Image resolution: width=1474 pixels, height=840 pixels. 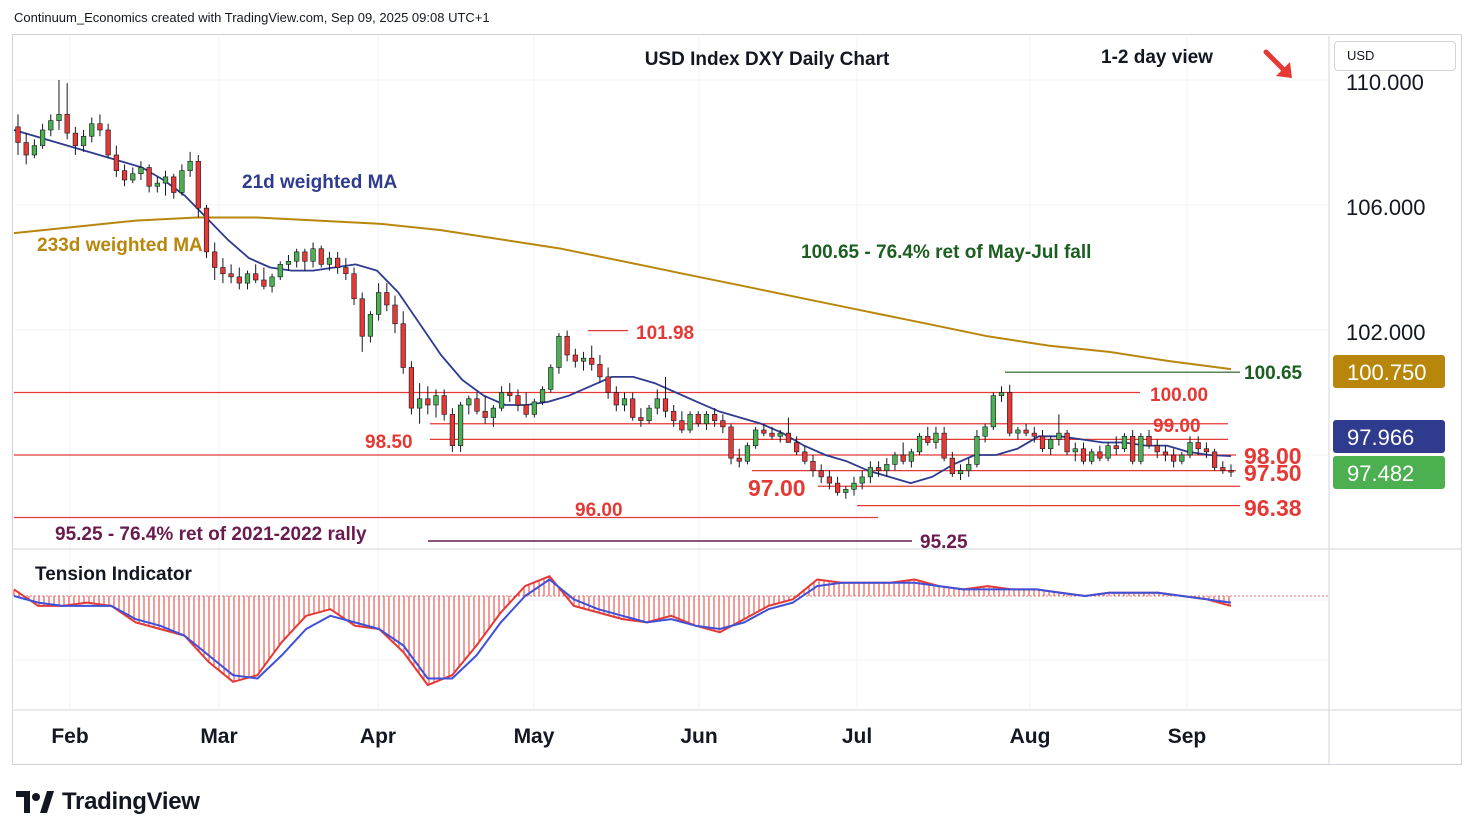 I want to click on x-tick-label: Feb, so click(x=69, y=736).